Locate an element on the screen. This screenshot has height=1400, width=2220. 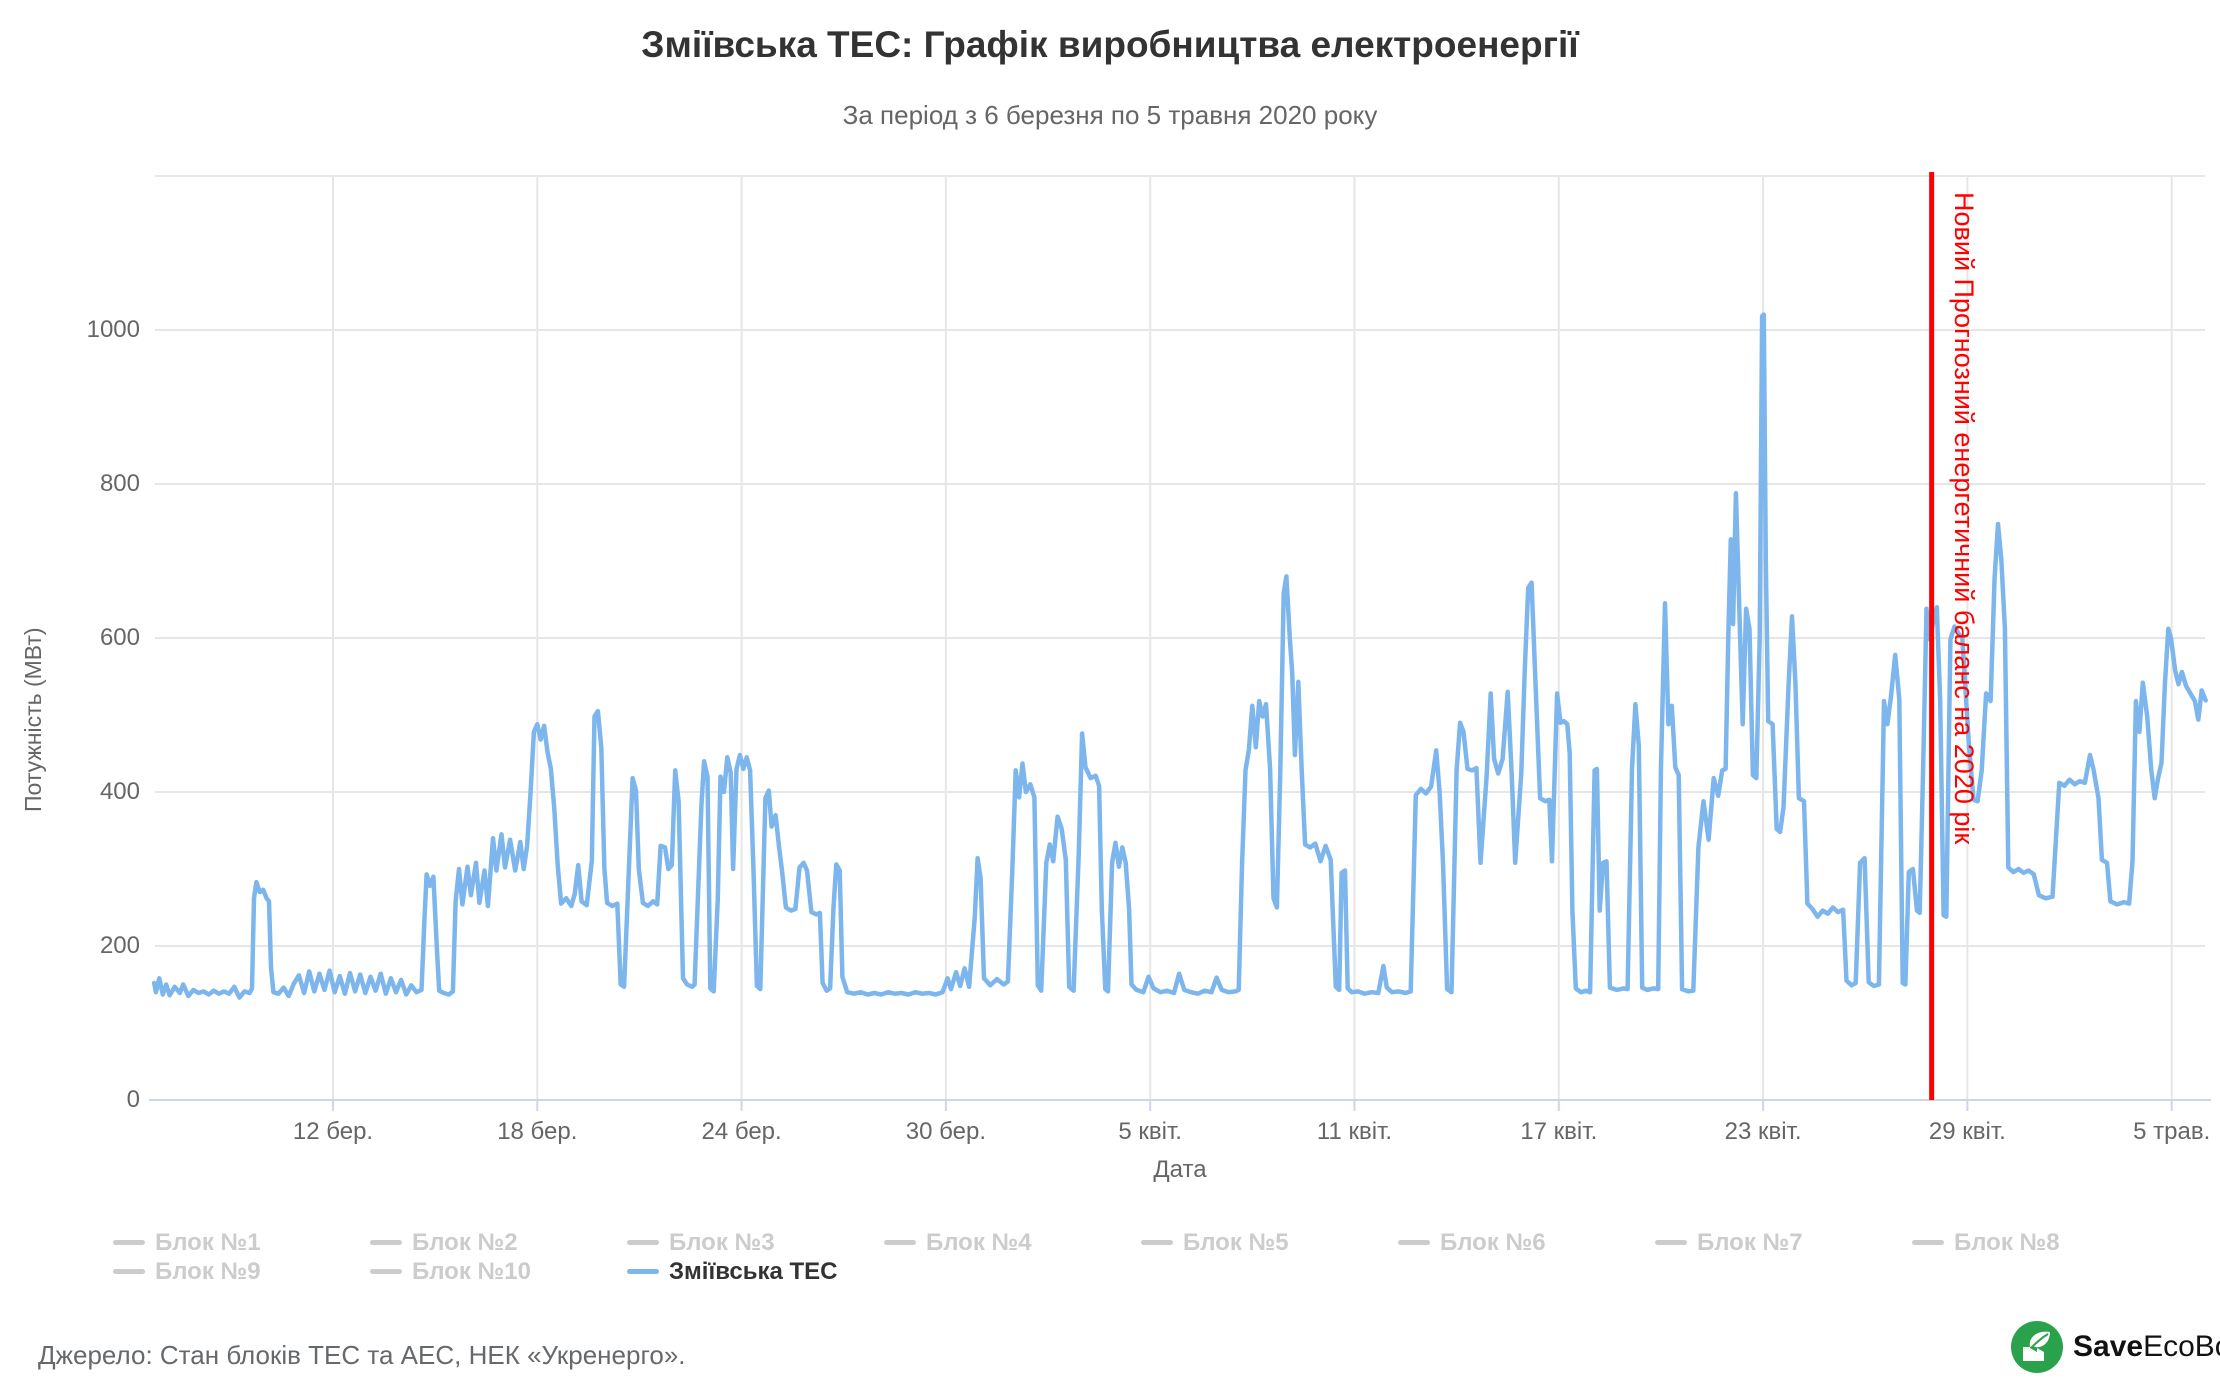
legend-item: Блок №2 is located at coordinates (444, 1242).